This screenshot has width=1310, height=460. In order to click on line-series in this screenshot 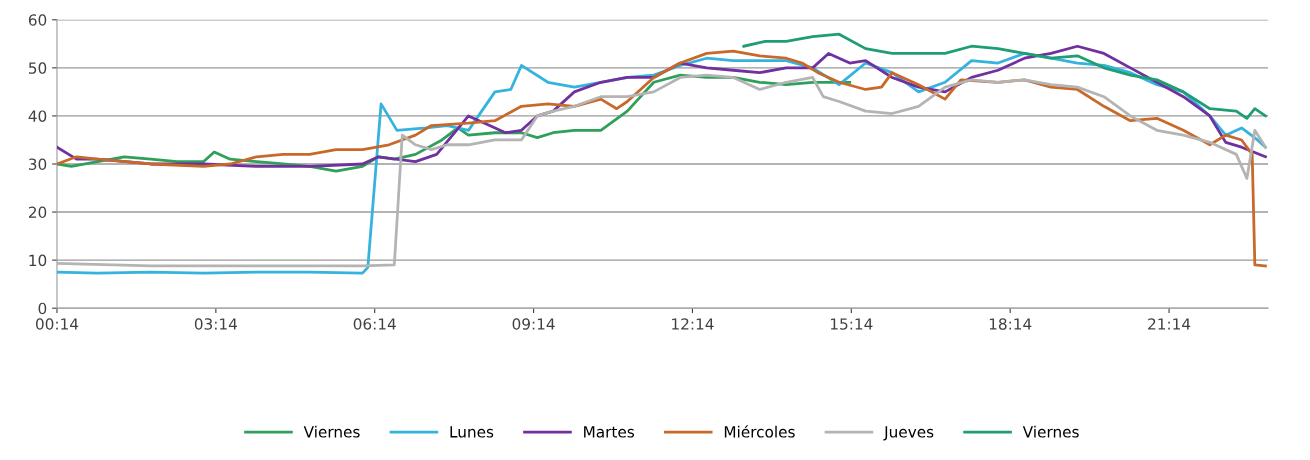, I will do `click(1004, 76)`.